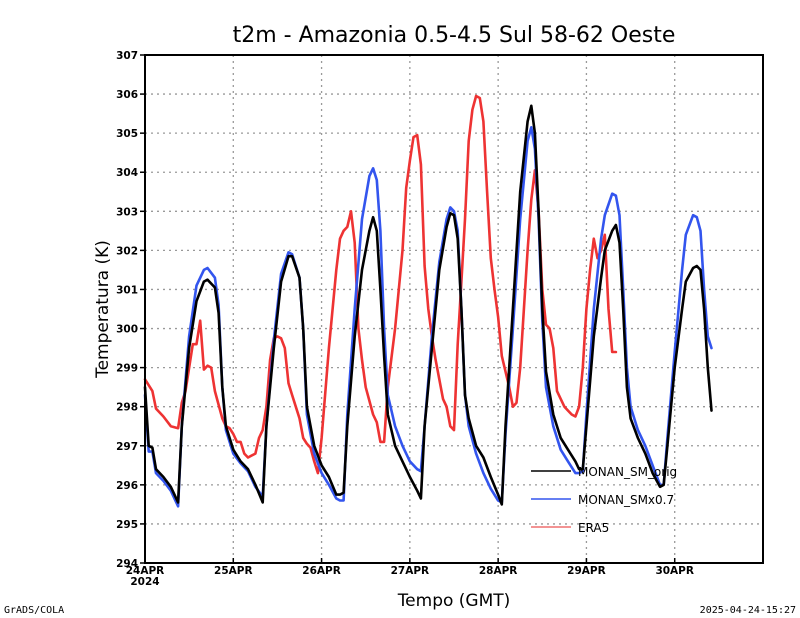 The image size is (800, 618). What do you see at coordinates (498, 571) in the screenshot?
I see `x-tick-label: 28APR` at bounding box center [498, 571].